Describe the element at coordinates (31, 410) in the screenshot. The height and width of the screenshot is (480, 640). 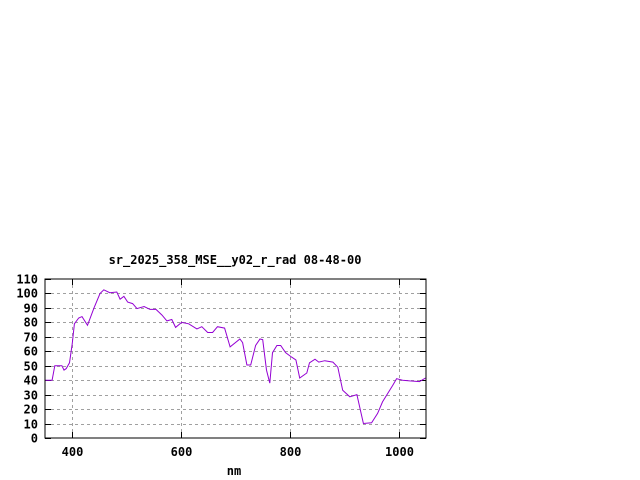
I see `y-tick-label: 20` at that location.